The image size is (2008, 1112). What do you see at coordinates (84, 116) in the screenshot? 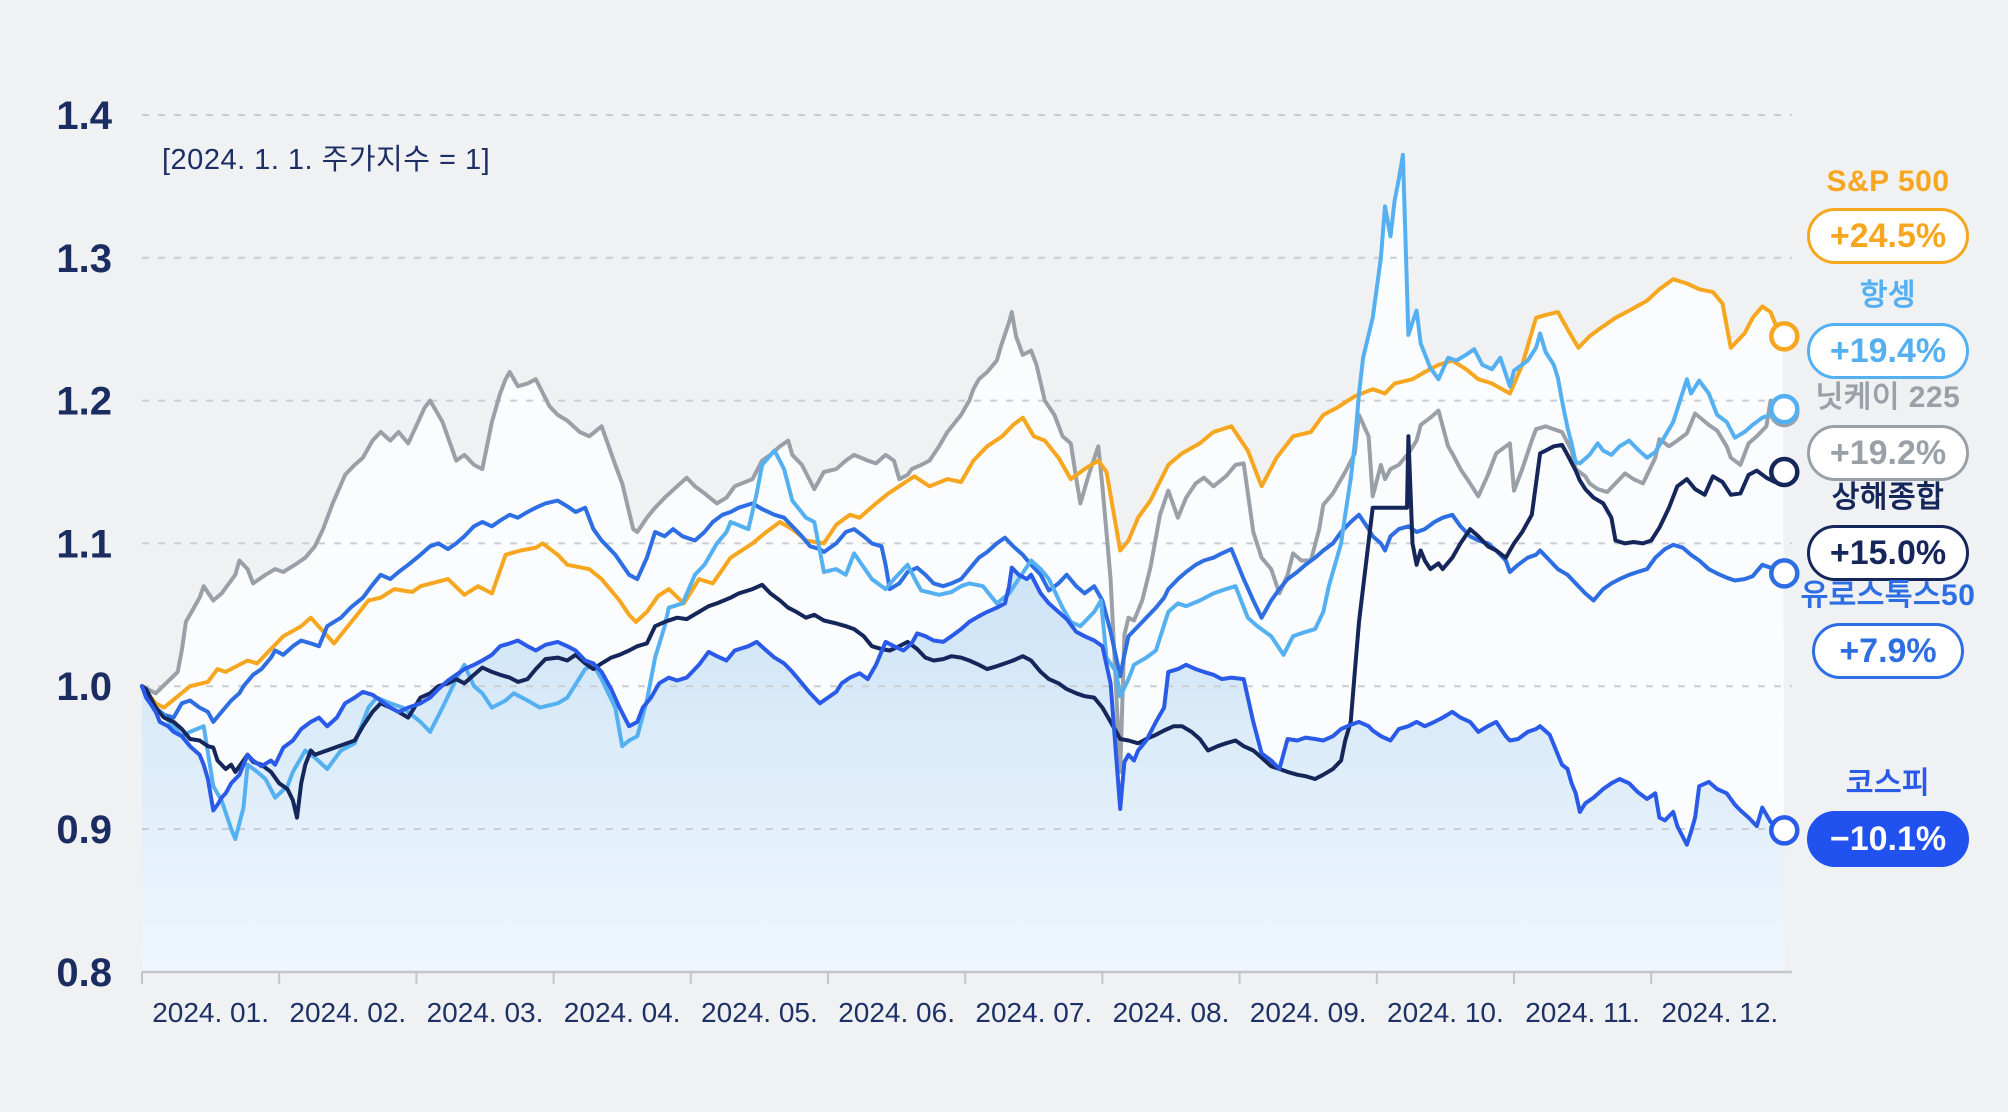
I see `y-axis-label: 1.4` at bounding box center [84, 116].